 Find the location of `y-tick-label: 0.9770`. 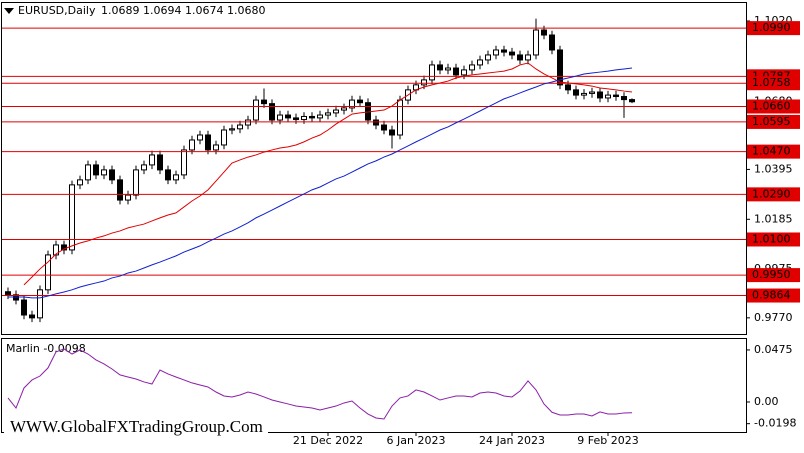

y-tick-label: 0.9770 is located at coordinates (773, 317).